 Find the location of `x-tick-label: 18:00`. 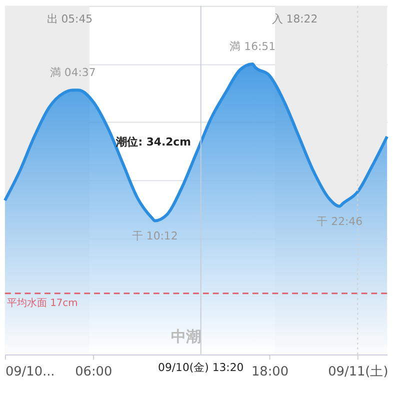

x-tick-label: 18:00 is located at coordinates (270, 372).